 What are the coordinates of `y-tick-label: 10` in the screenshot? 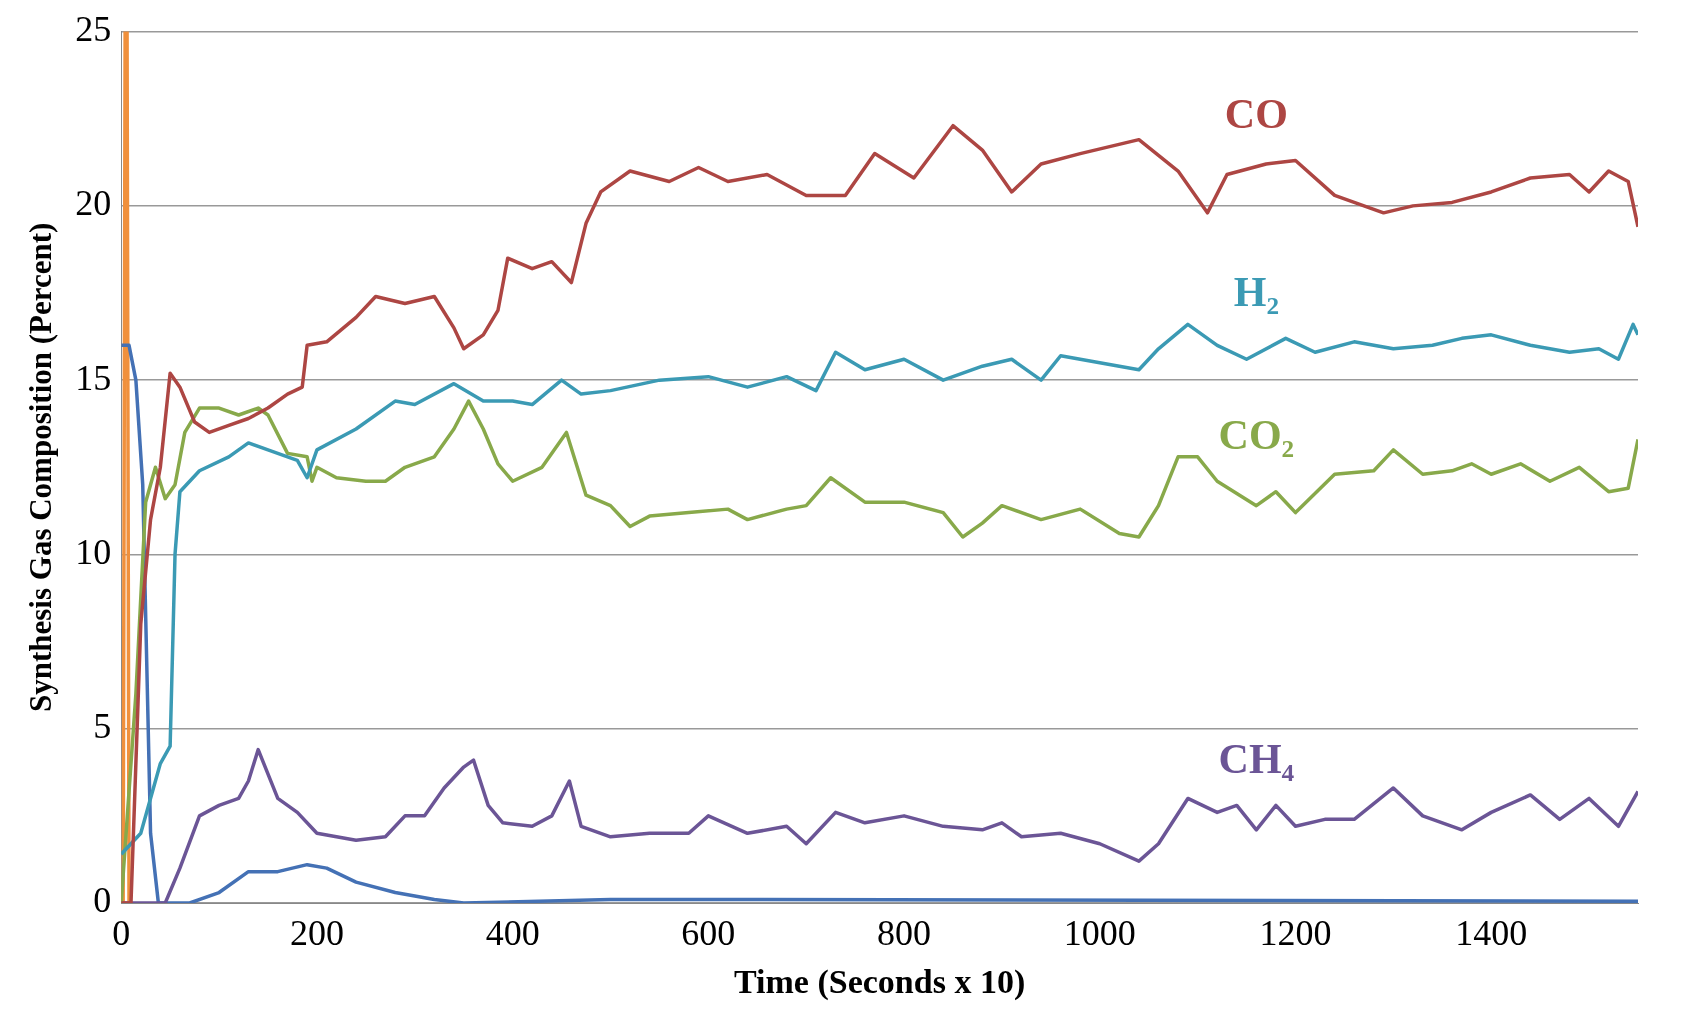 It's located at (93, 551).